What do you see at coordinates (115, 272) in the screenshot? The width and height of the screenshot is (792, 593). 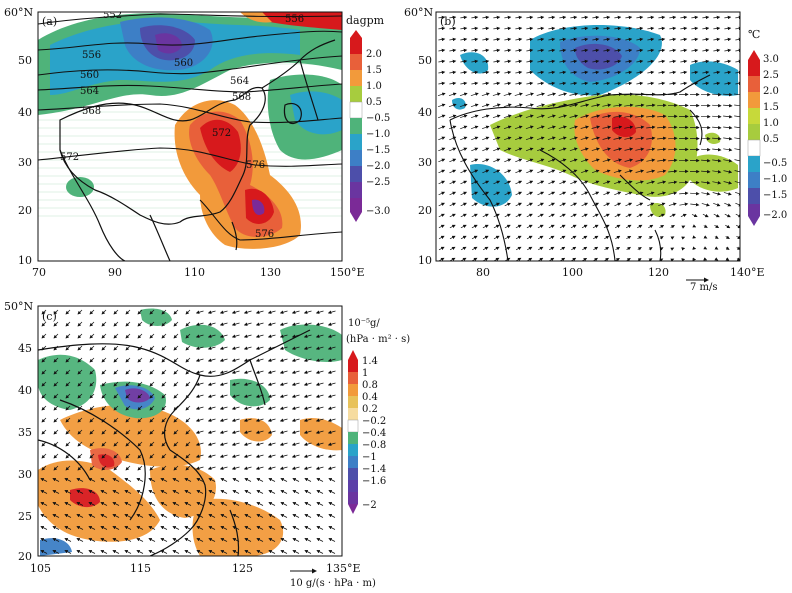 I see `panel-a-x-tick: 90` at bounding box center [115, 272].